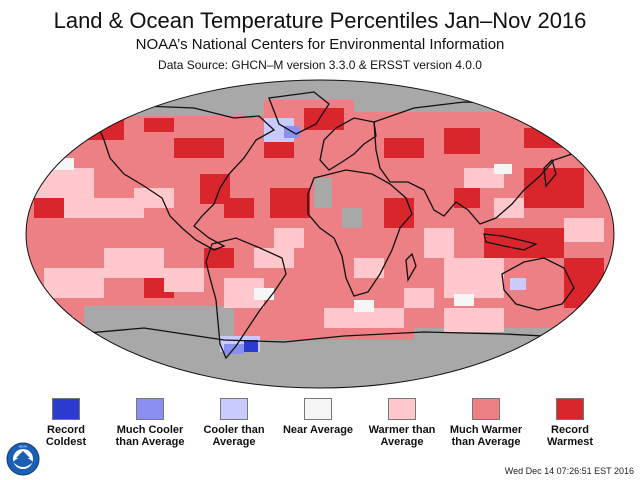 This screenshot has width=640, height=480. I want to click on legend-label-much-cooler: Much Cooler than Average, so click(150, 436).